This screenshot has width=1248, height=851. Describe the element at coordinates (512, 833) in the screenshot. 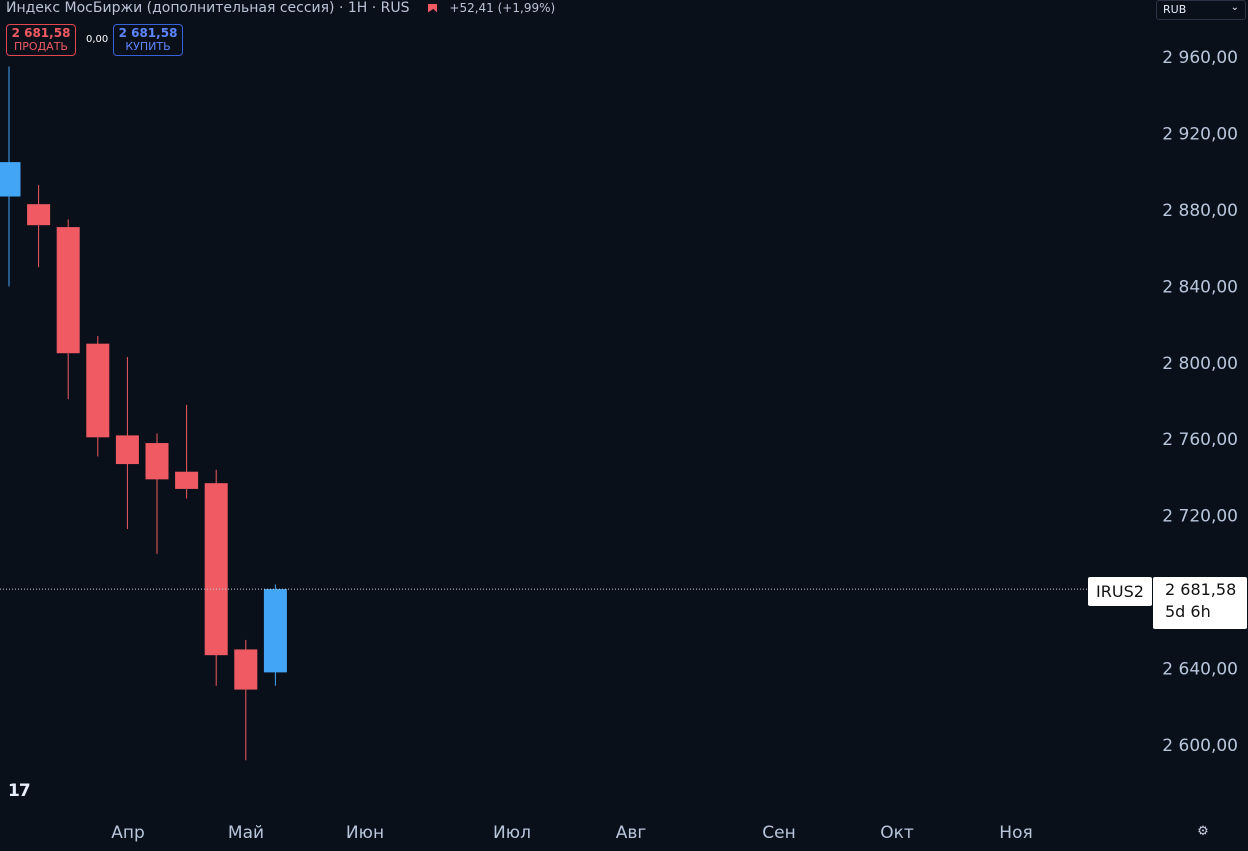

I see `x-tick-label: Июл` at that location.